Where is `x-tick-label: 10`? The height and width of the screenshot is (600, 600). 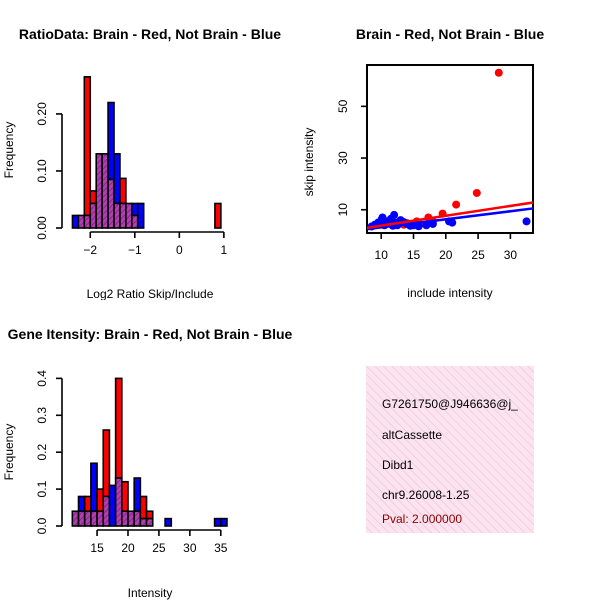 x-tick-label: 10 is located at coordinates (382, 255).